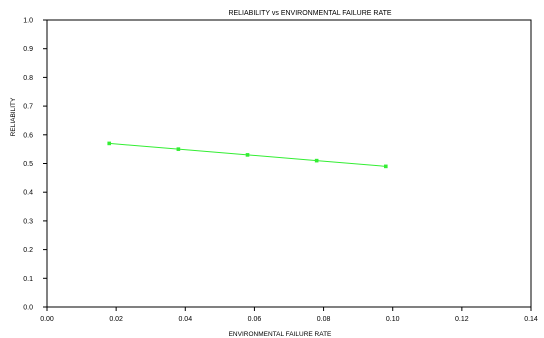 The image size is (544, 338). What do you see at coordinates (35, 165) in the screenshot?
I see `y-axis-ticks: 0.0 0.1 0.2 0.3 0.4 0.5 0.6 0.7 0.8 0.9 1.0` at bounding box center [35, 165].